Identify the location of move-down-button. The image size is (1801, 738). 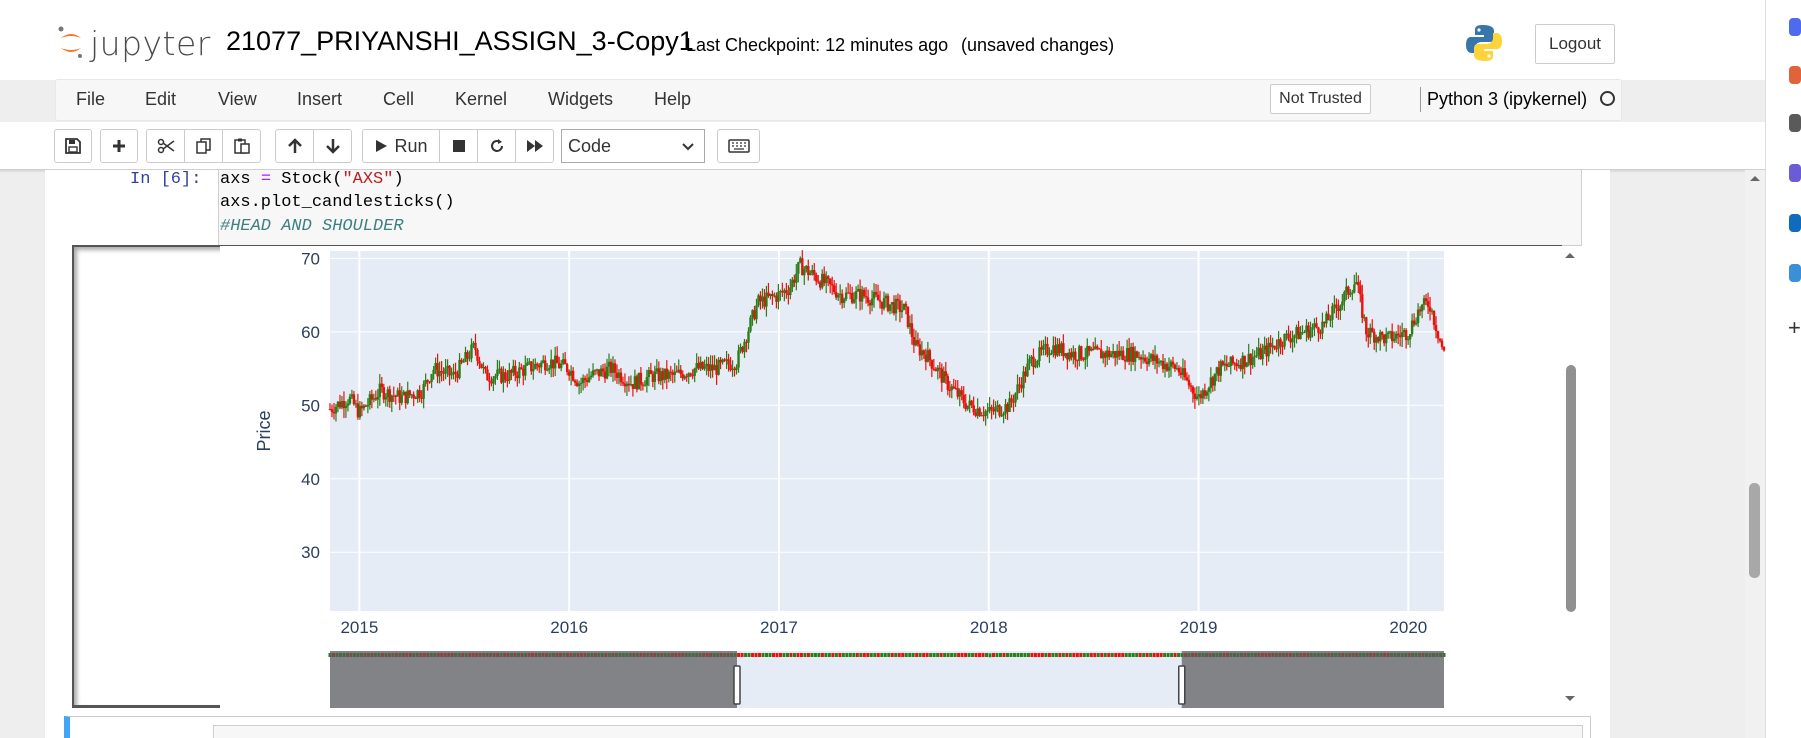
(332, 146).